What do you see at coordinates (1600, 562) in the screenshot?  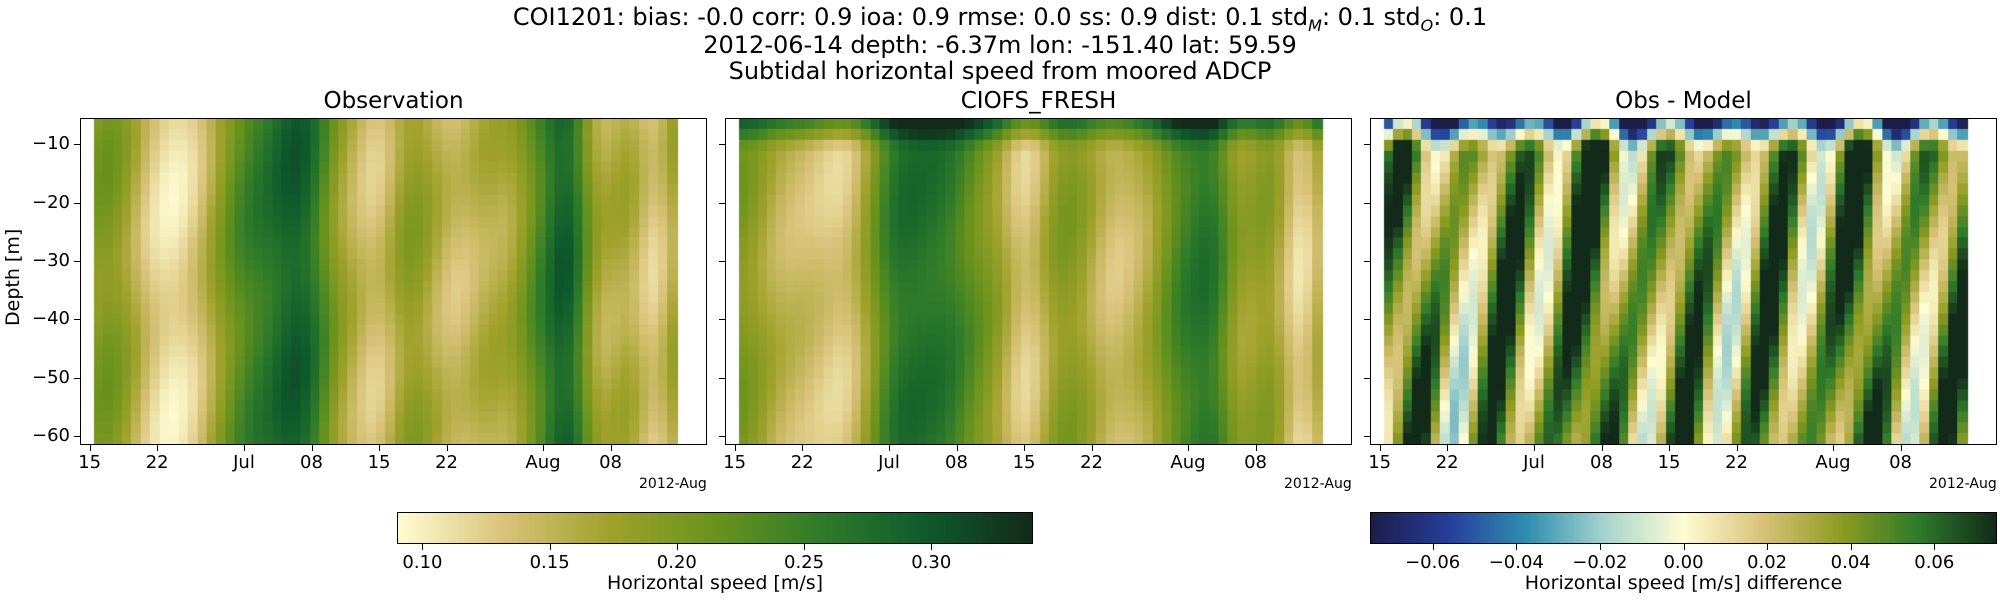 I see `colorbar-tick-label: −0.02` at bounding box center [1600, 562].